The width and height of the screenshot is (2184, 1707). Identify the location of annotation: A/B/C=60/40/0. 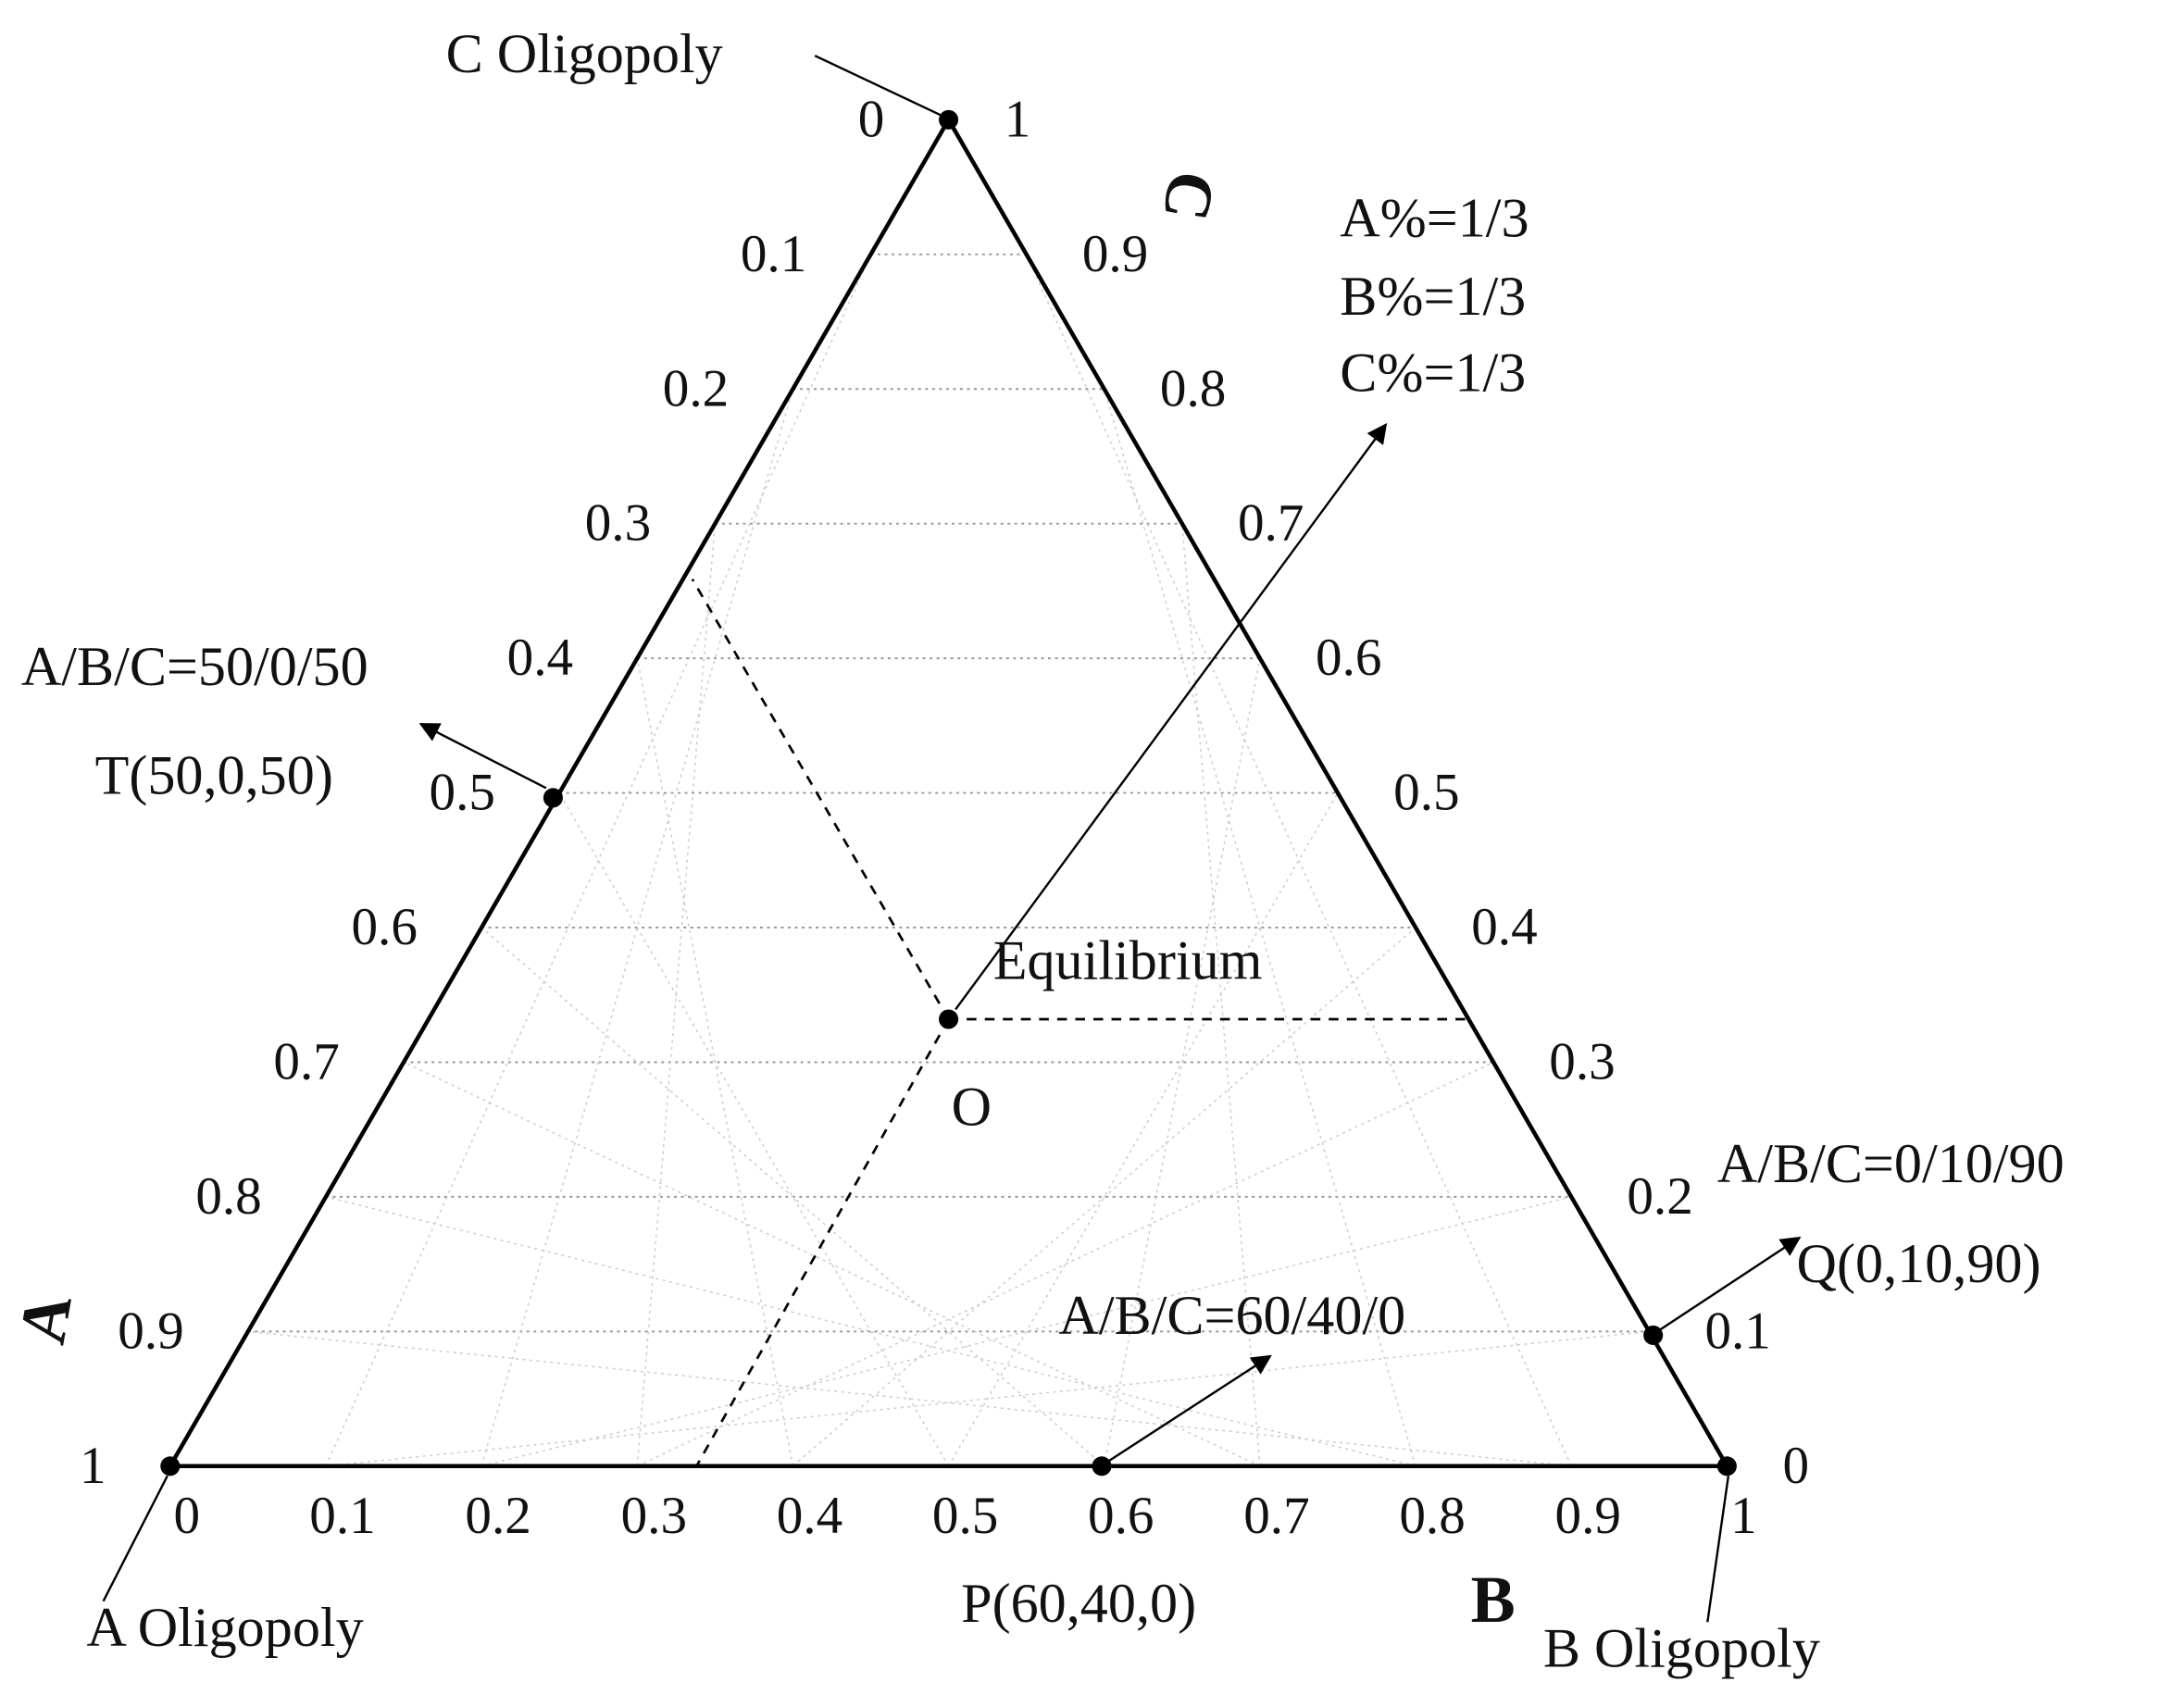
(1231, 1316).